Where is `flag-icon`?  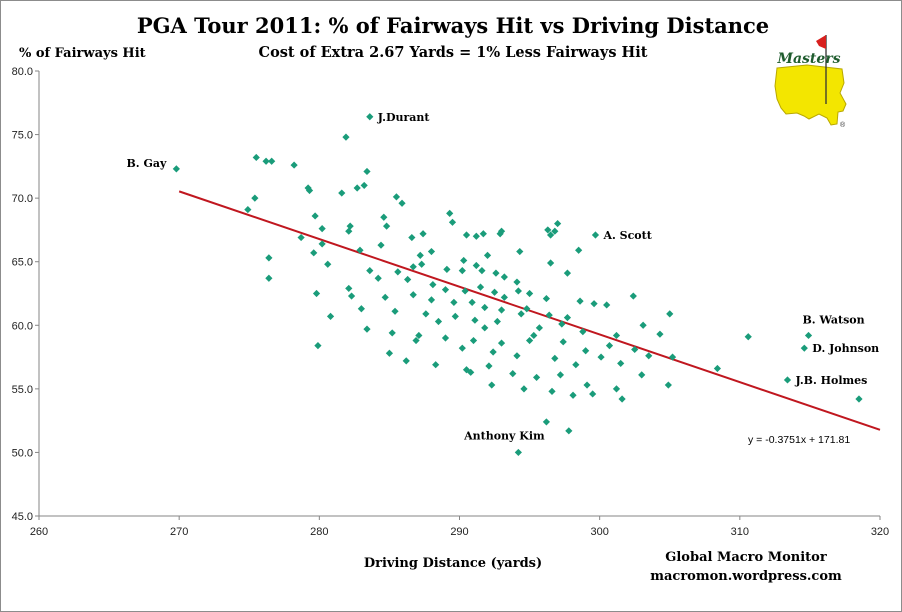
flag-icon is located at coordinates (821, 42).